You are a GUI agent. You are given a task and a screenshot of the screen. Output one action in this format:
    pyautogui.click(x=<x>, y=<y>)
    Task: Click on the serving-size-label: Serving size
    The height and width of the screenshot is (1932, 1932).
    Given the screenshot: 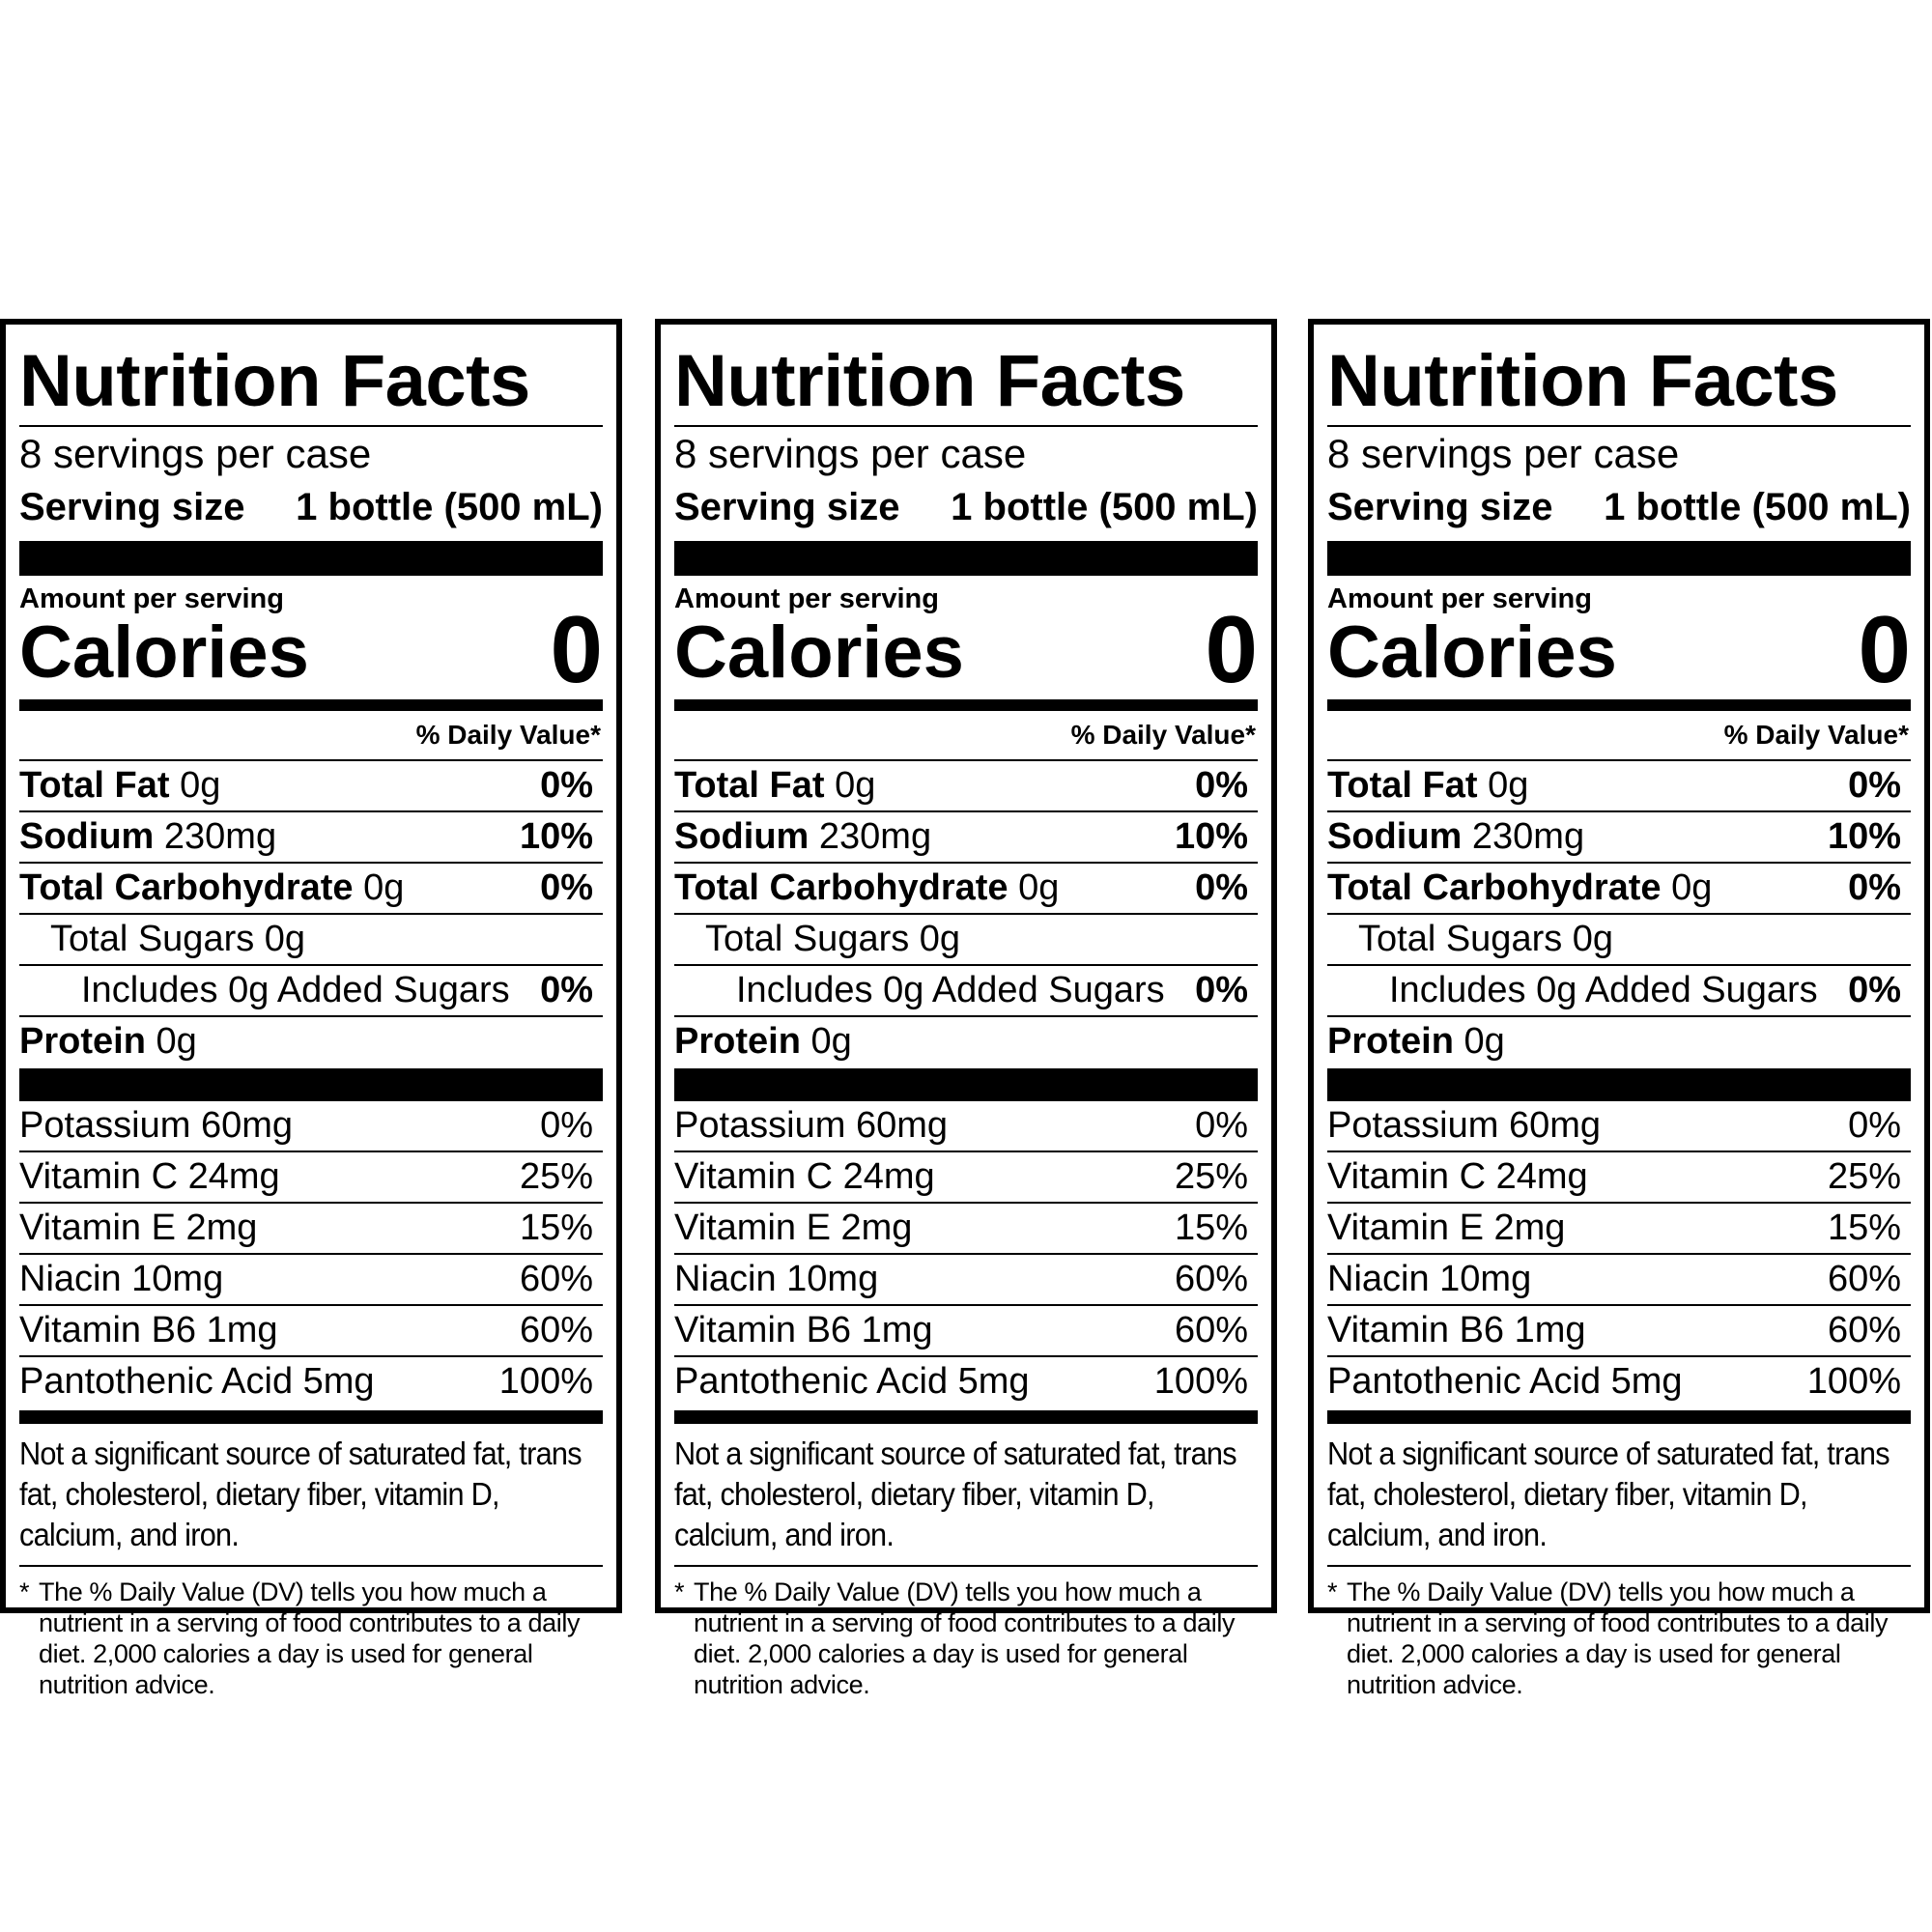 What is the action you would take?
    pyautogui.click(x=132, y=507)
    